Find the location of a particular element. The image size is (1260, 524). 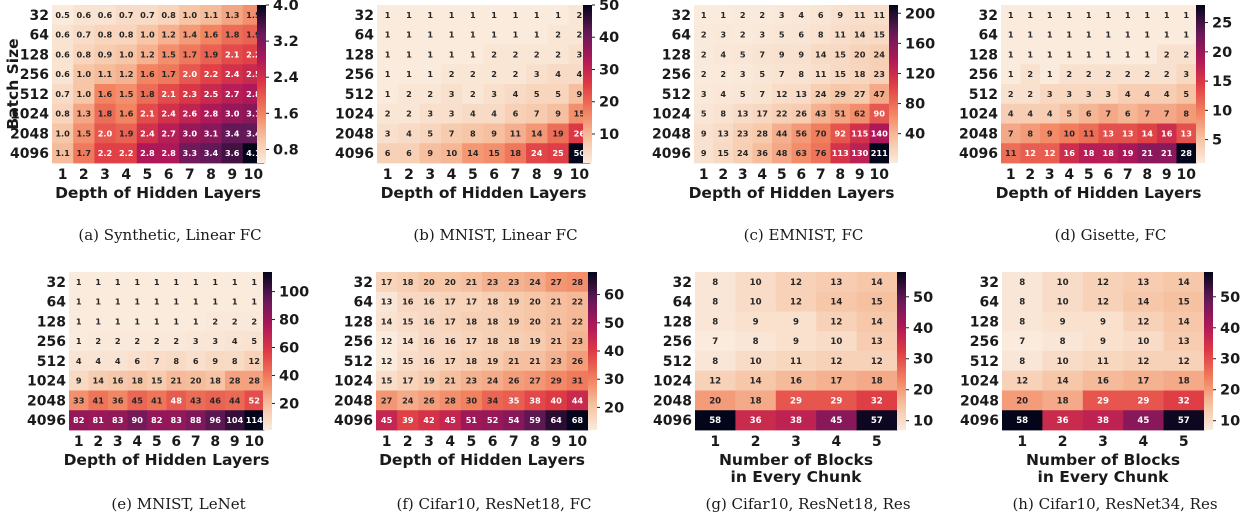

cell-value-label: 83 is located at coordinates (118, 420).